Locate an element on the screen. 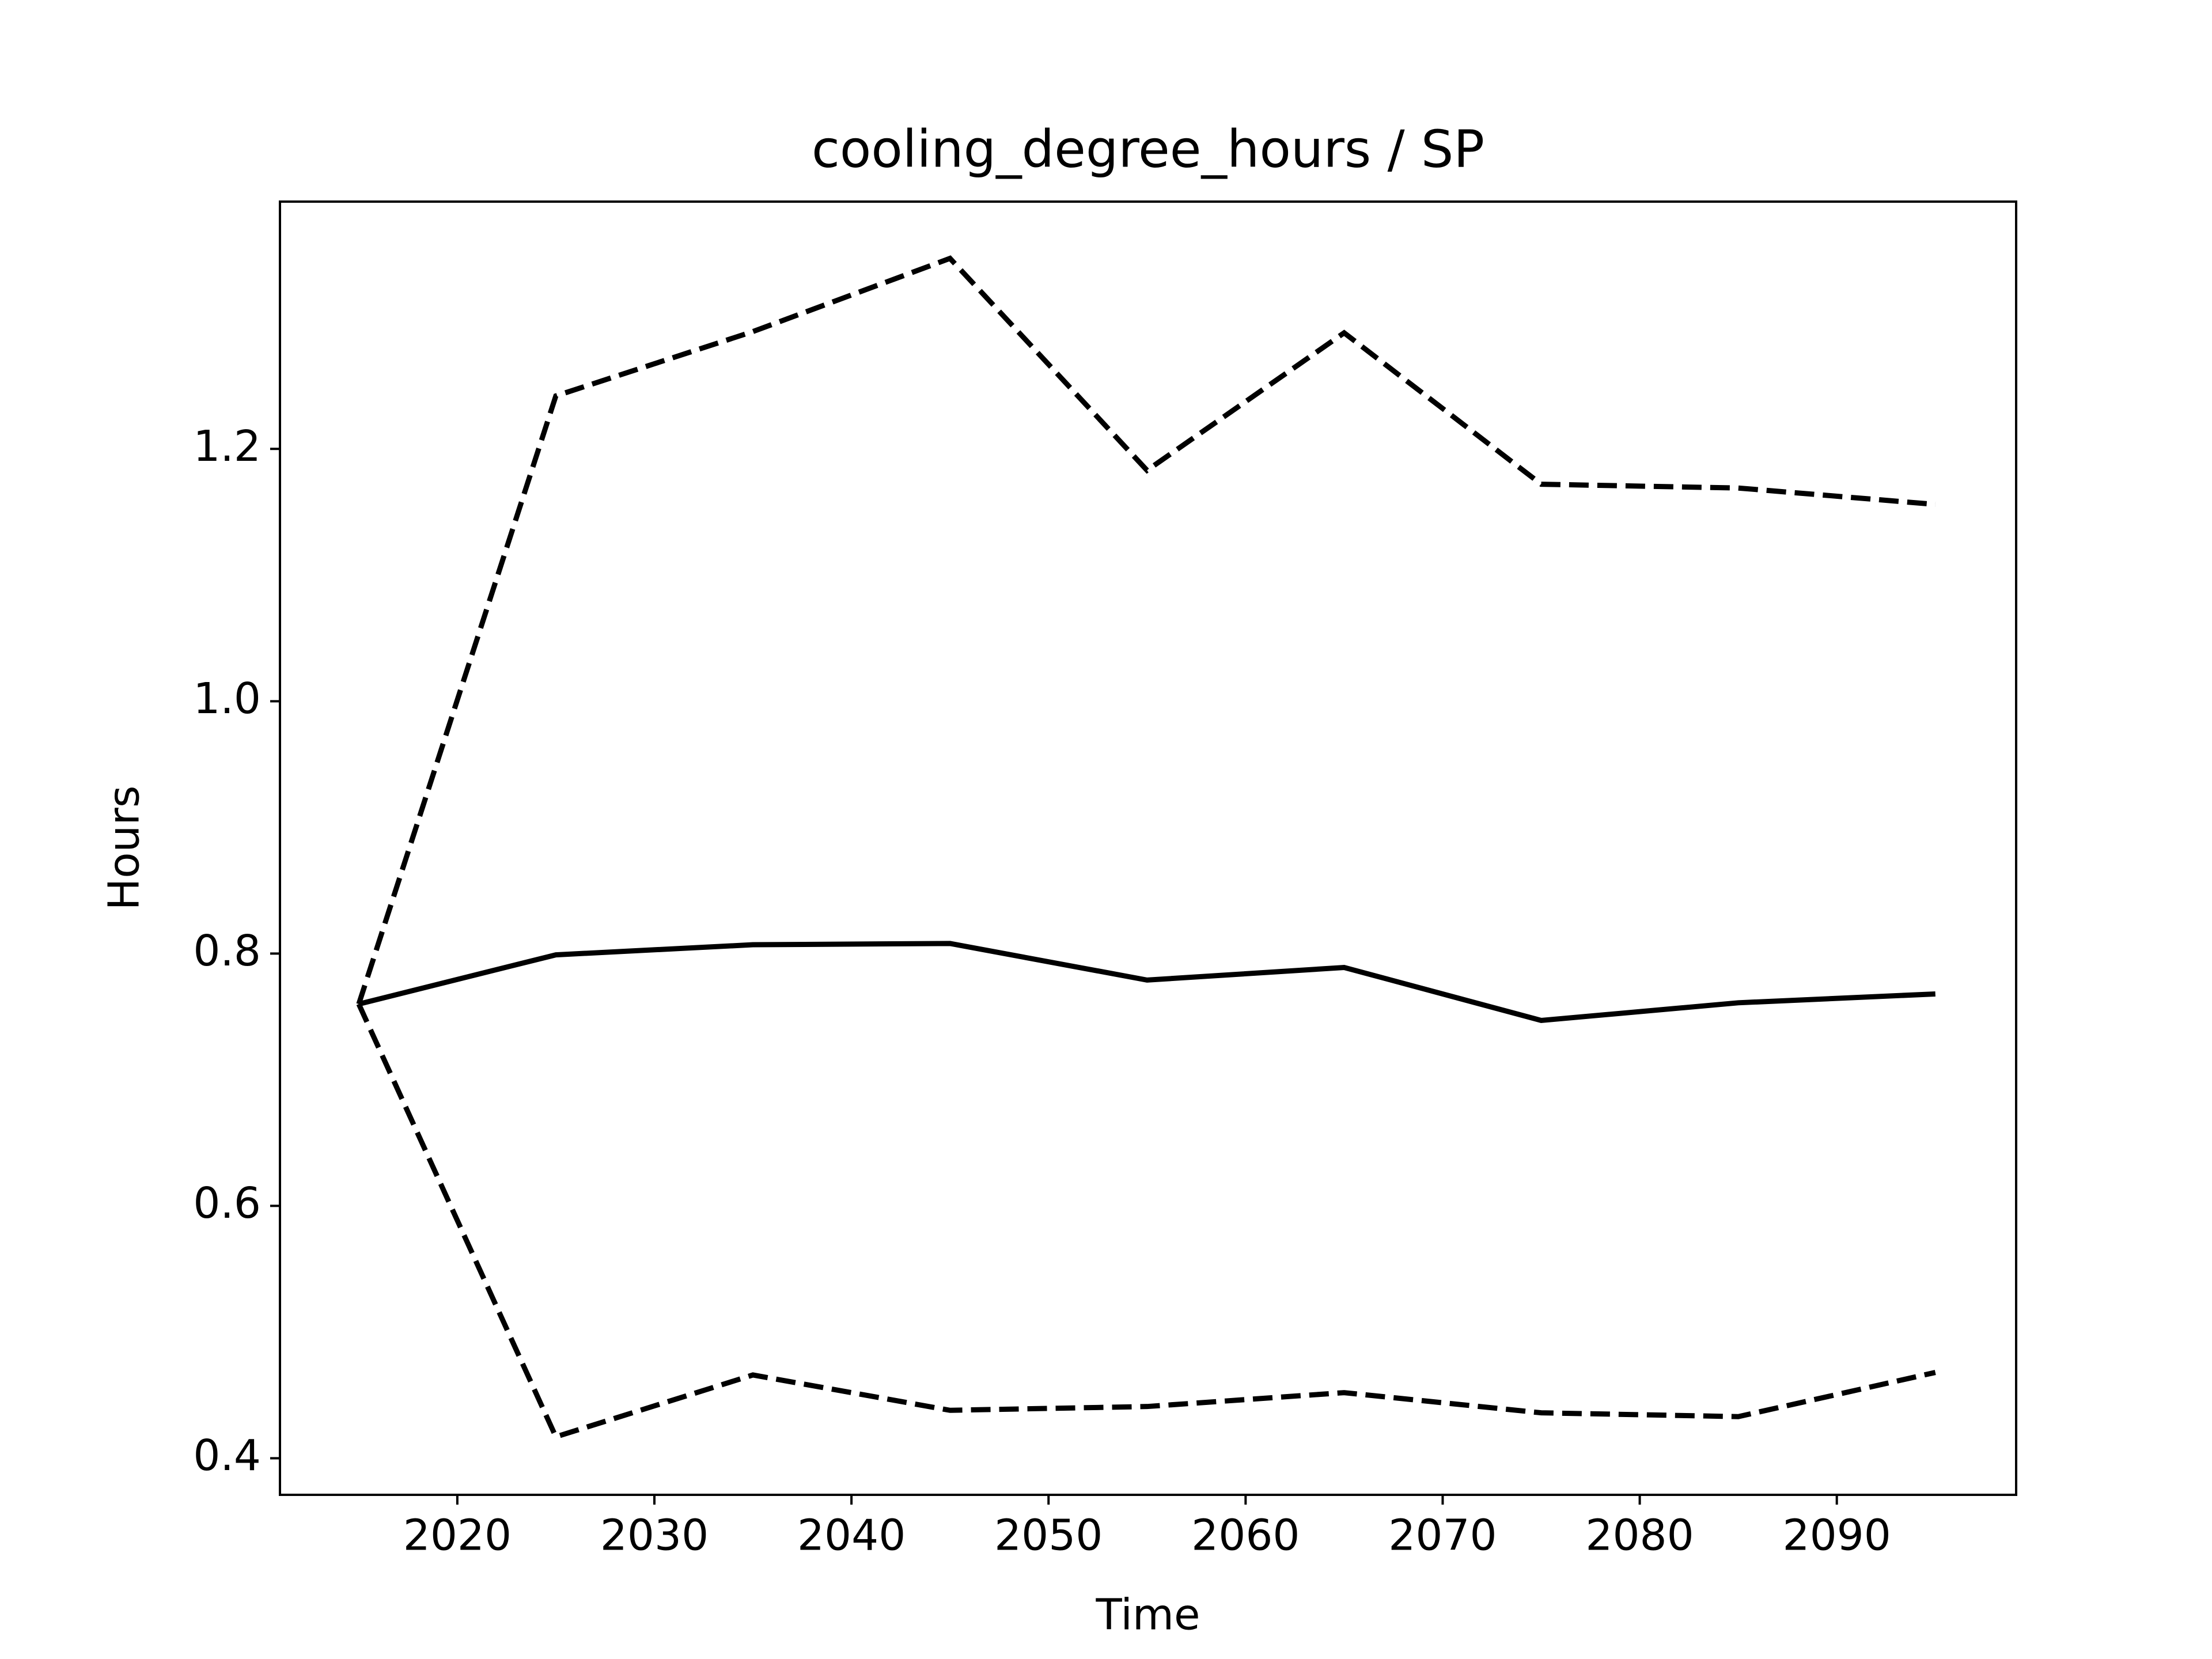 The width and height of the screenshot is (2212, 1659). x-tick-label: 2040 is located at coordinates (851, 1535).